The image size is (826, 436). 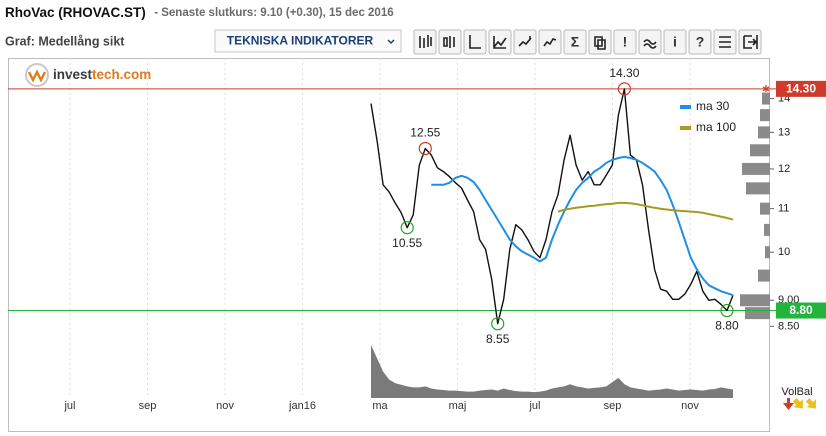 What do you see at coordinates (425, 133) in the screenshot?
I see `extreme-label: 12.55` at bounding box center [425, 133].